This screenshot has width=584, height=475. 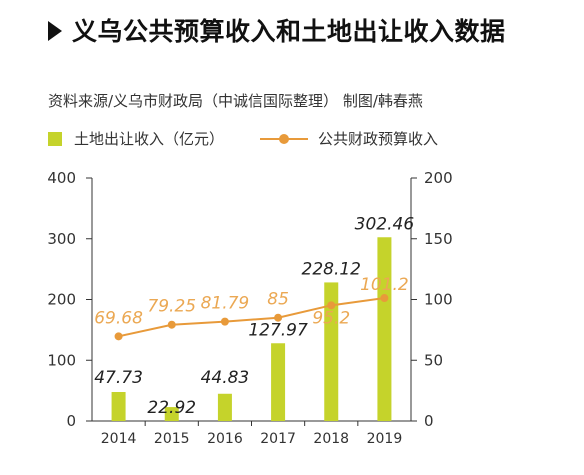 What do you see at coordinates (384, 285) in the screenshot?
I see `line-value-label: 101.2` at bounding box center [384, 285].